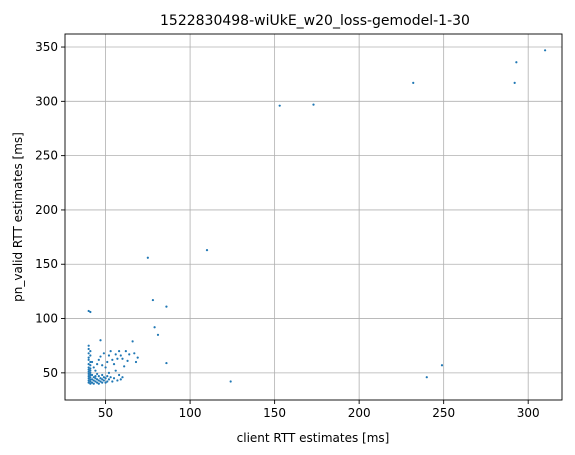 This screenshot has height=455, width=575. I want to click on x-tick-label: 150, so click(274, 413).